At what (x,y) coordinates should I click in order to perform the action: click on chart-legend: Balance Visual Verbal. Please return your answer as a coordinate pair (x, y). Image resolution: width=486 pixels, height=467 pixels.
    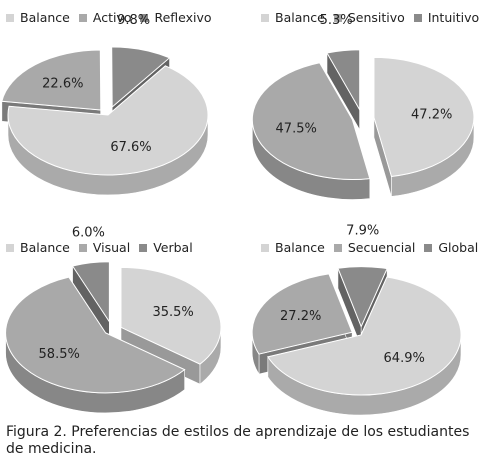
    Looking at the image, I should click on (104, 247).